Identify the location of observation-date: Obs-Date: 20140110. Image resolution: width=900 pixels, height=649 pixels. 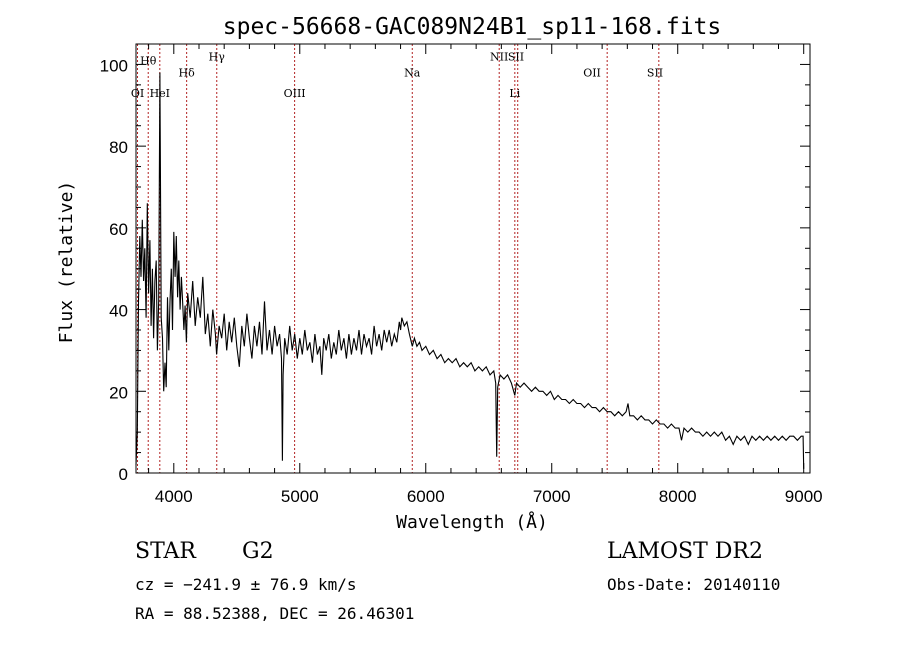
(694, 584).